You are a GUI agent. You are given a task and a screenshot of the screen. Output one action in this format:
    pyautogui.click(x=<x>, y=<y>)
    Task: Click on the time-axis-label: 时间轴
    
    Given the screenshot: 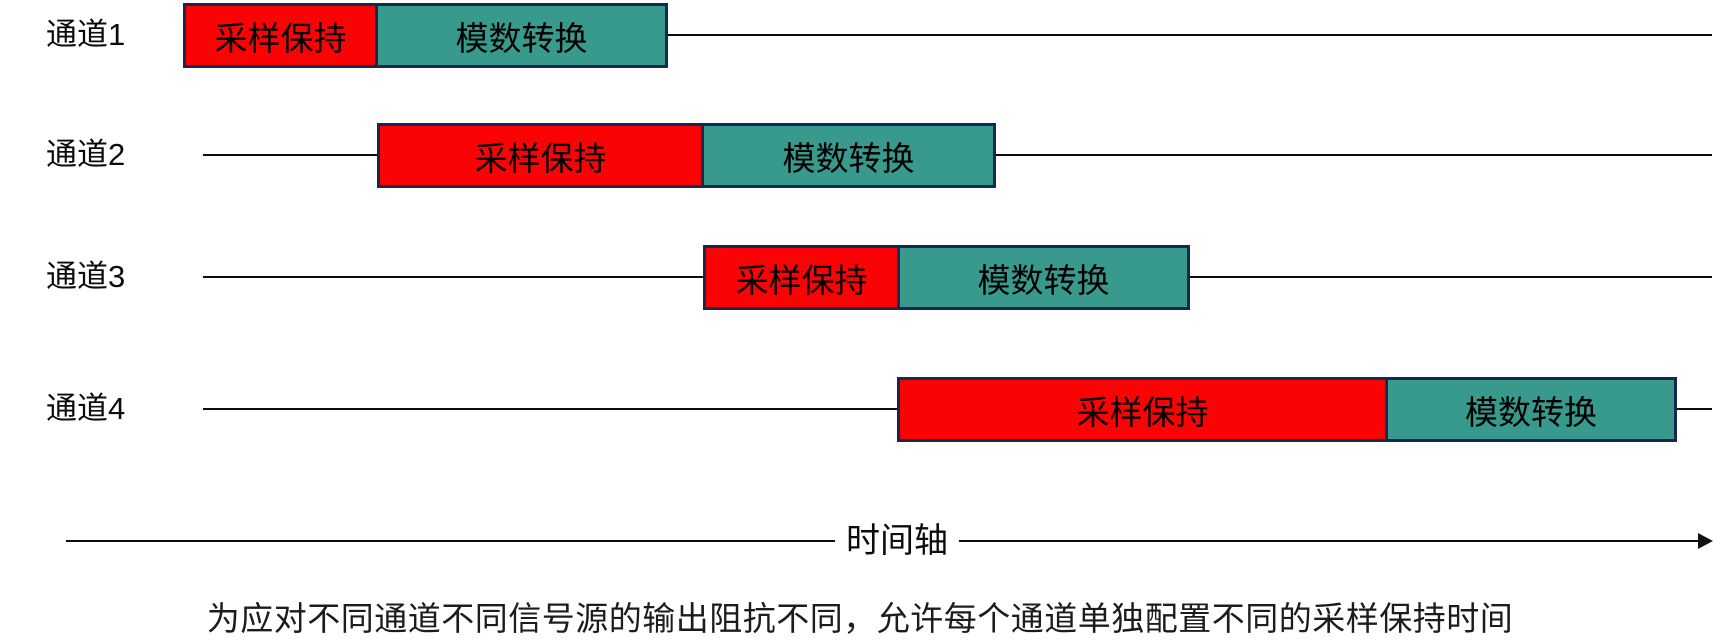 What is the action you would take?
    pyautogui.click(x=897, y=541)
    